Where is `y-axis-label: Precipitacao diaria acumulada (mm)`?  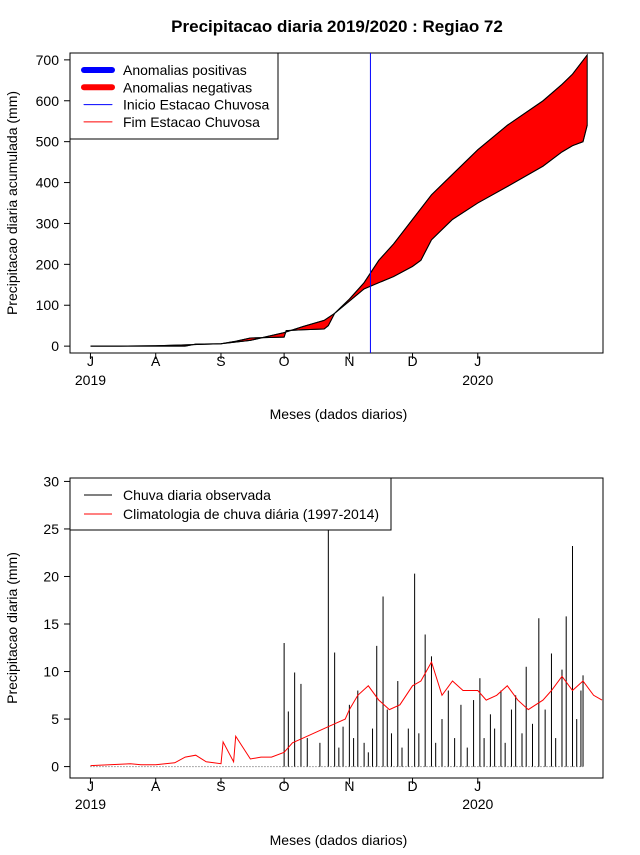
y-axis-label: Precipitacao diaria acumulada (mm) is located at coordinates (12, 203).